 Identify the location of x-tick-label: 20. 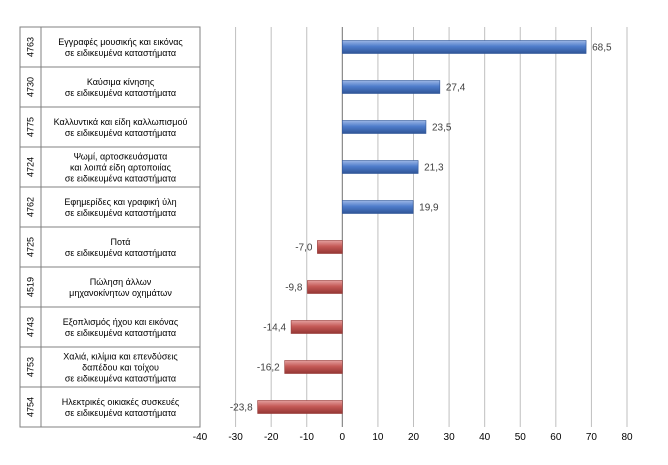
(414, 437).